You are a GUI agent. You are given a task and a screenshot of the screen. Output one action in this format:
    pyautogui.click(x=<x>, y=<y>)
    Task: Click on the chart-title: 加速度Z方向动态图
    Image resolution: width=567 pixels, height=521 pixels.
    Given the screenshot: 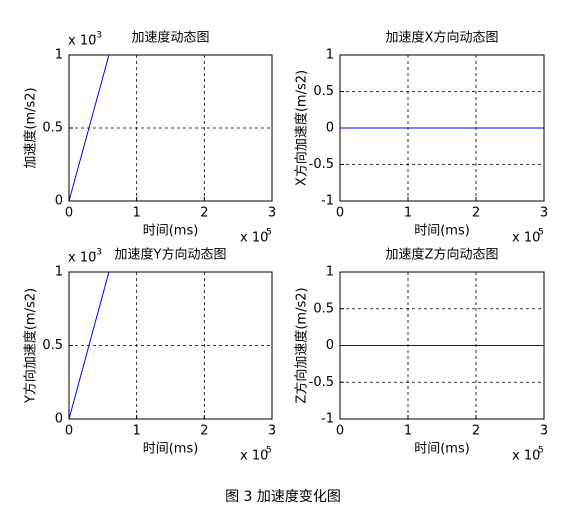 What is the action you would take?
    pyautogui.click(x=442, y=255)
    